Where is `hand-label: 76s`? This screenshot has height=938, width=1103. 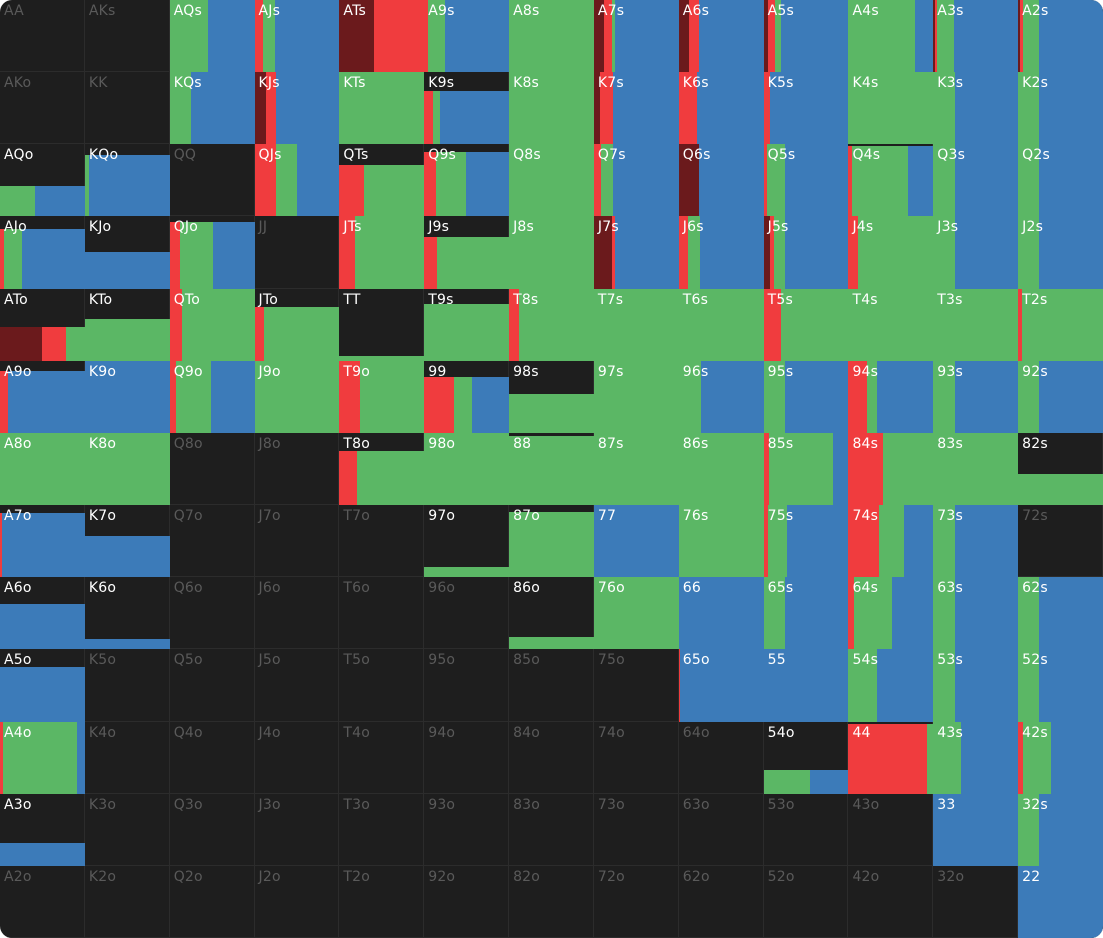 hand-label: 76s is located at coordinates (695, 516).